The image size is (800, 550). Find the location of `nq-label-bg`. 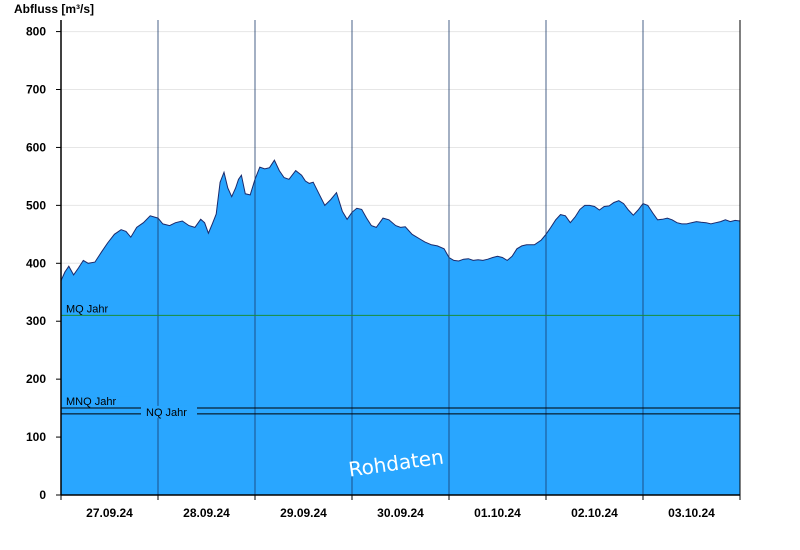

nq-label-bg is located at coordinates (169, 411).